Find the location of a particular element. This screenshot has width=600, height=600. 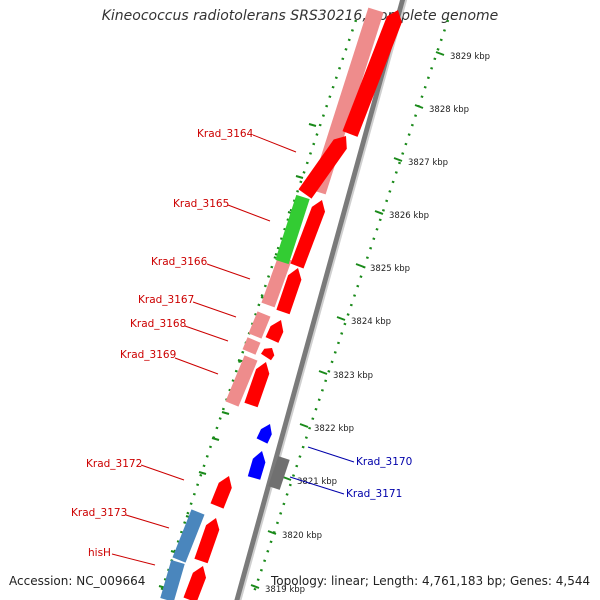

rna-gene-block is located at coordinates (292, 229).